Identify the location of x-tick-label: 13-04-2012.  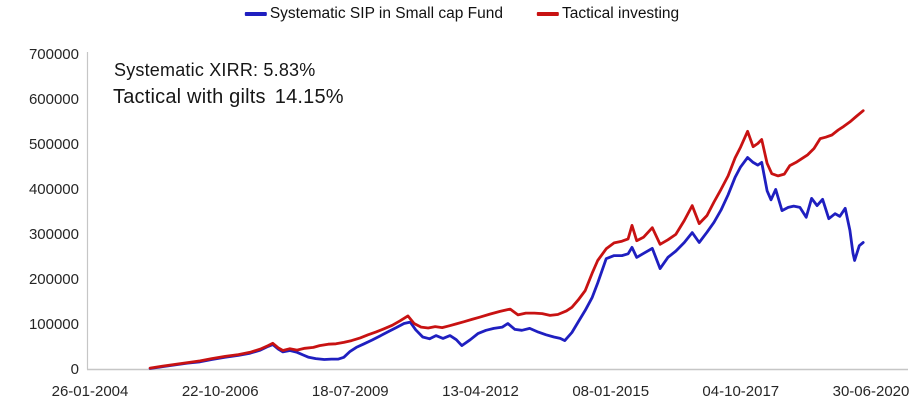
(480, 391).